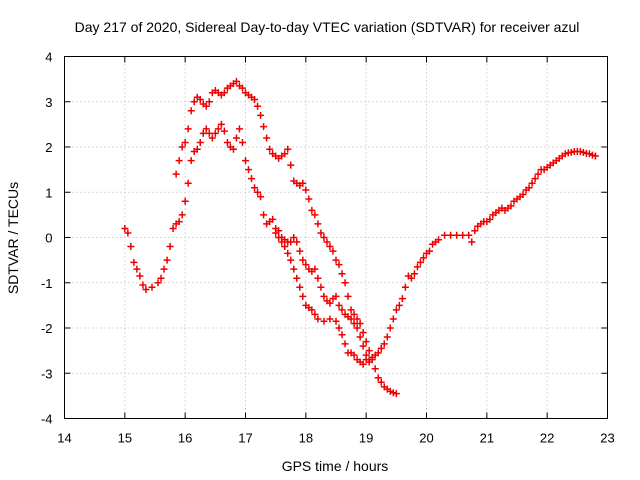  What do you see at coordinates (47, 328) in the screenshot?
I see `y-tick-label: -2` at bounding box center [47, 328].